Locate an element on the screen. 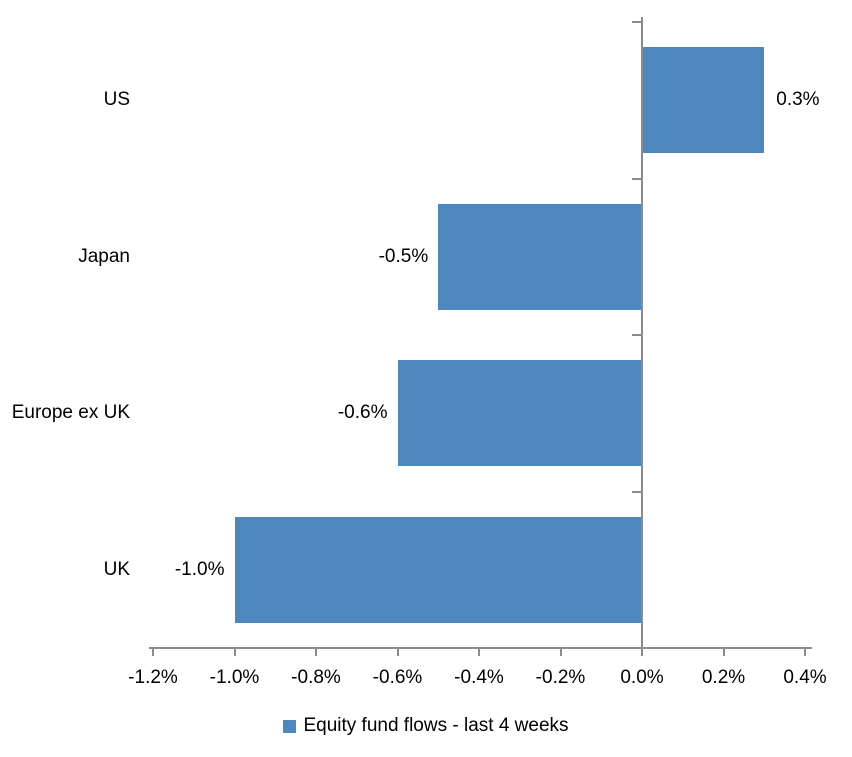 The height and width of the screenshot is (757, 852). category-label-uk: UK is located at coordinates (116, 569).